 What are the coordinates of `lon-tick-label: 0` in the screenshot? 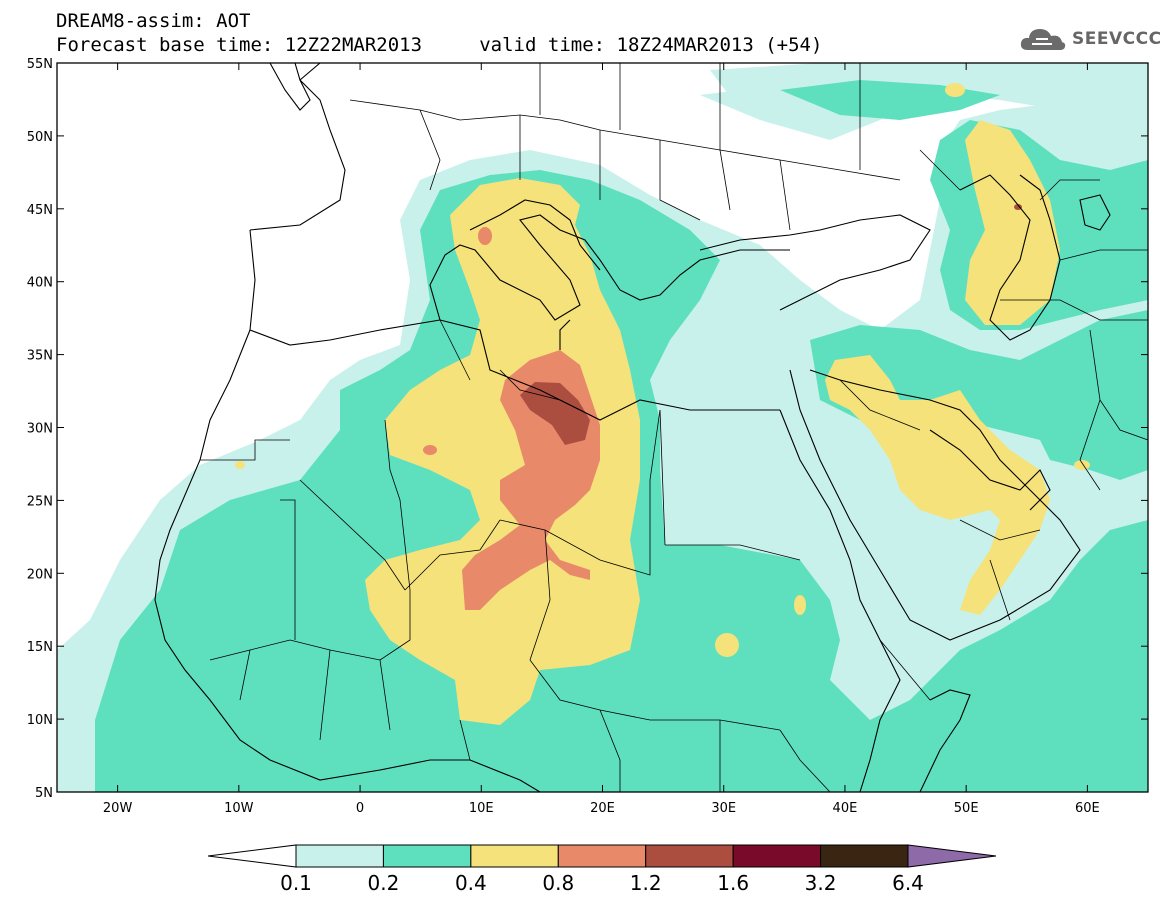 It's located at (360, 808).